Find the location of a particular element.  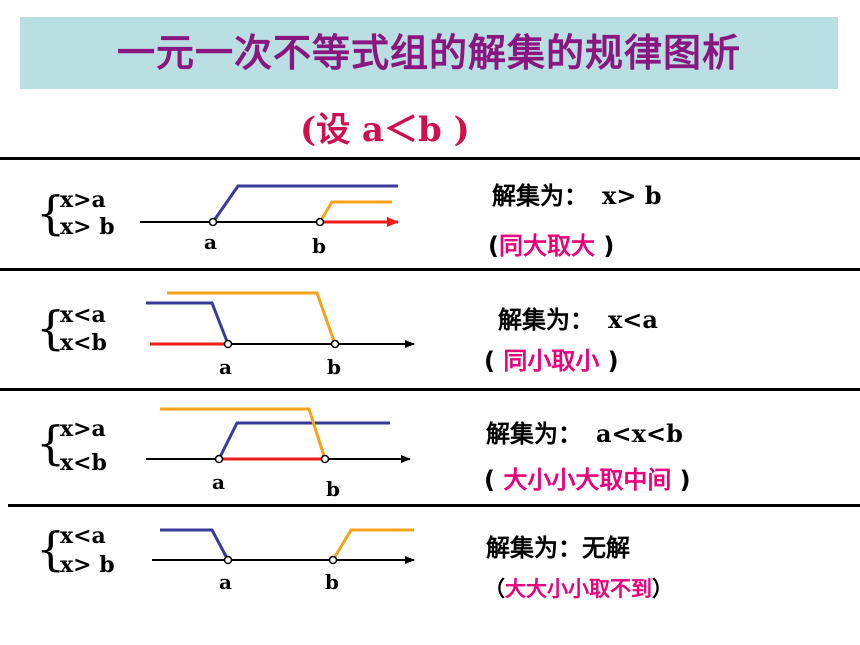

rule-text: 大小小大取中间 is located at coordinates (587, 480).